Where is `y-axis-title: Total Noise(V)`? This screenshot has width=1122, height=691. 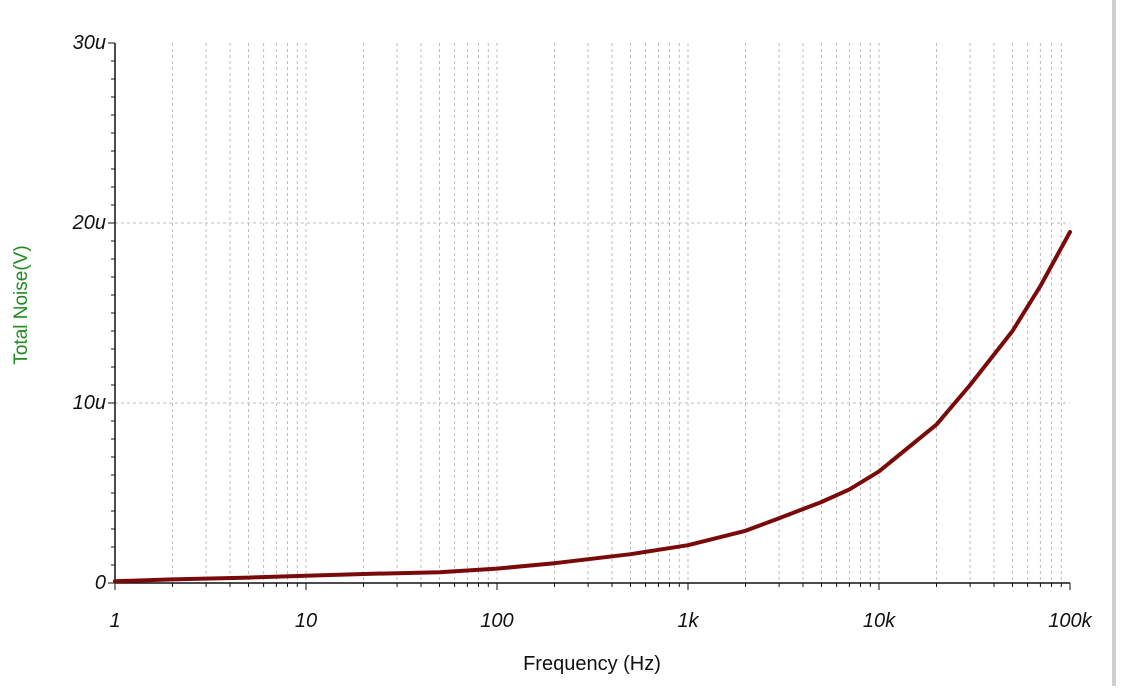 y-axis-title: Total Noise(V) is located at coordinates (21, 304).